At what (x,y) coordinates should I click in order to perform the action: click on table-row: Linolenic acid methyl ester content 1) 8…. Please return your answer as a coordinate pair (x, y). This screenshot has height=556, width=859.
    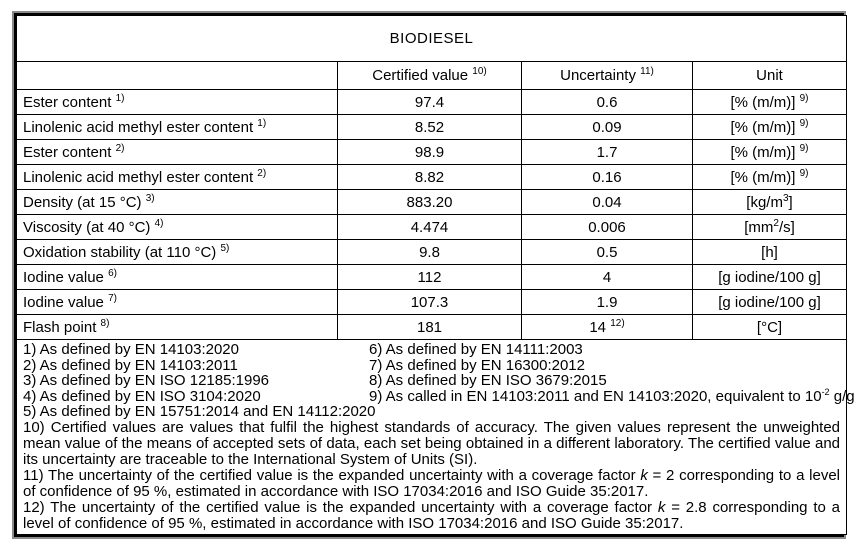
    Looking at the image, I should click on (432, 127).